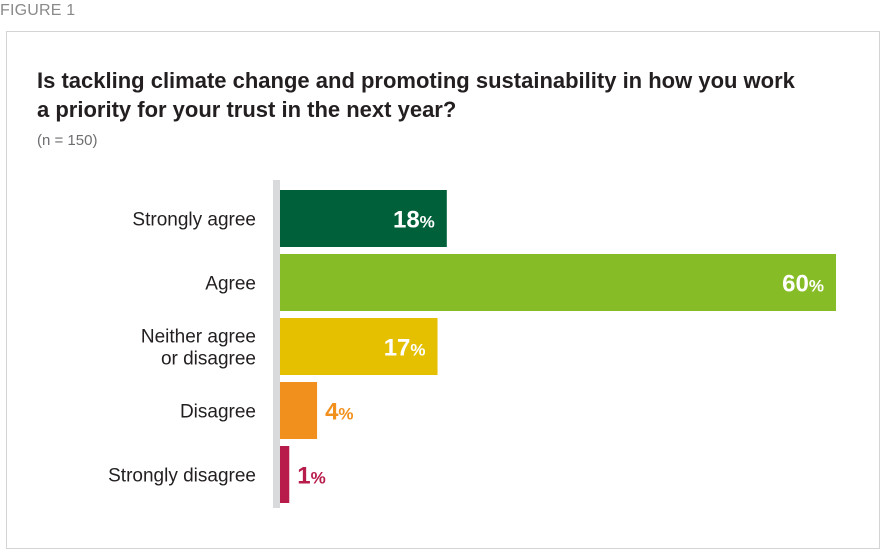  I want to click on figure-label: FIGURE 1, so click(38, 10).